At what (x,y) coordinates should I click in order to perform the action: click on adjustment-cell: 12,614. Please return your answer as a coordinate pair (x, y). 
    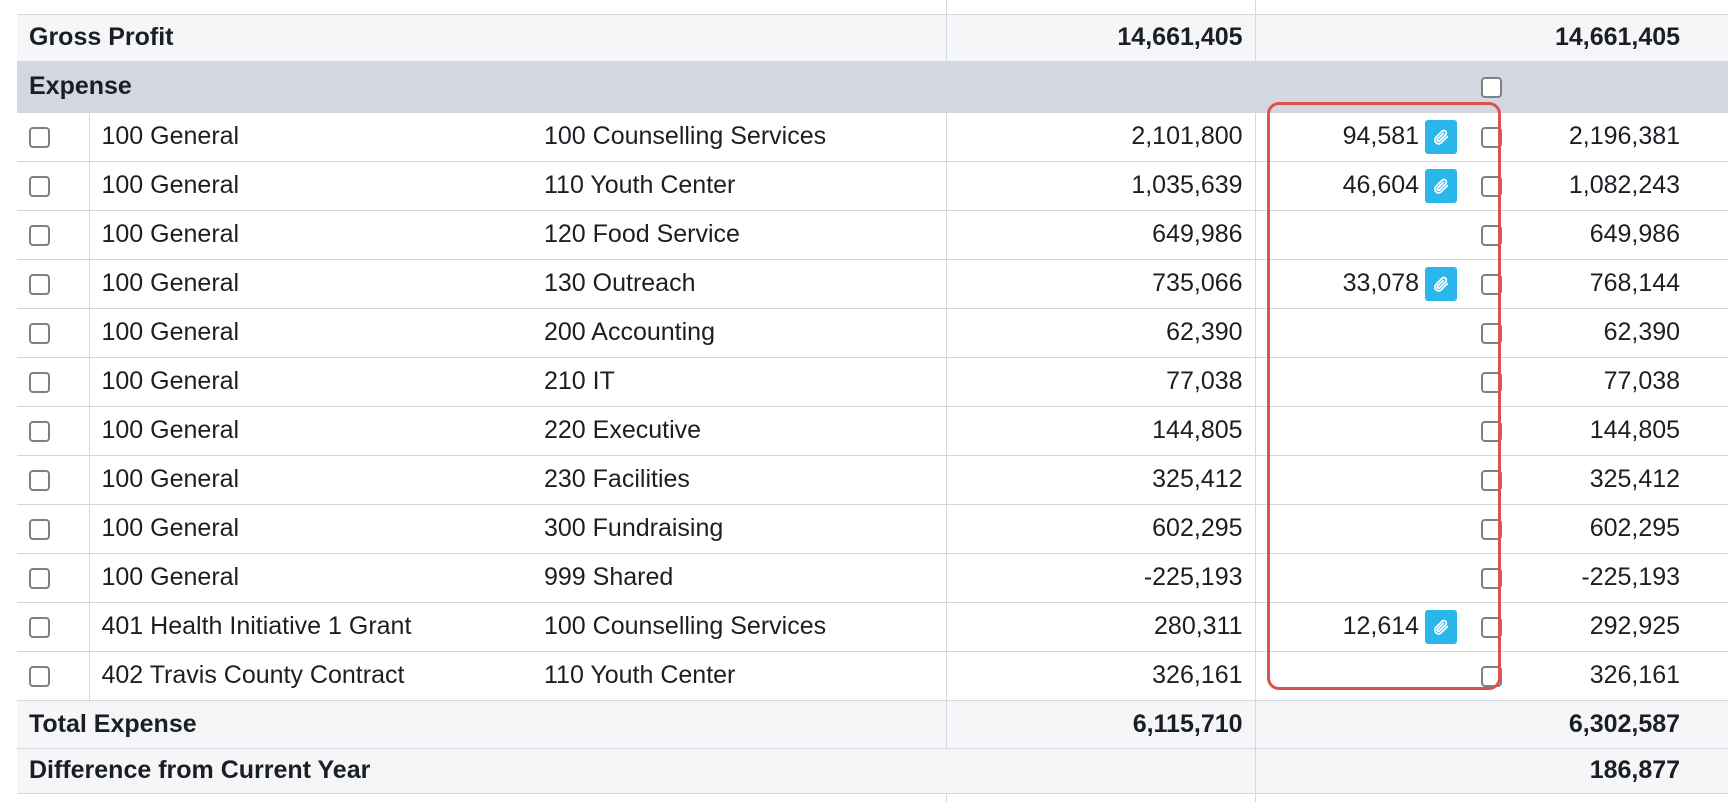
    Looking at the image, I should click on (1362, 627).